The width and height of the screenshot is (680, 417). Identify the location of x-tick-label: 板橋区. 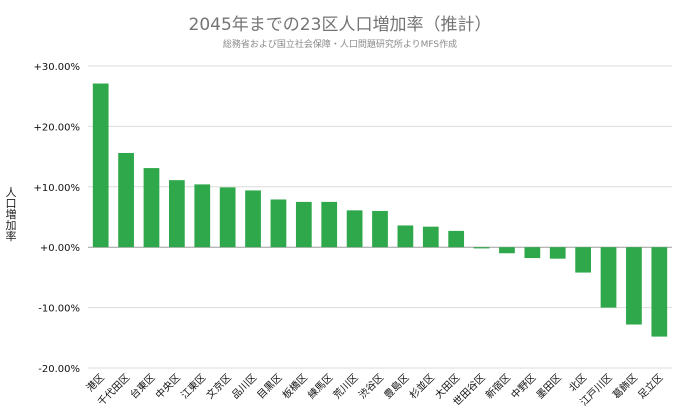
(295, 386).